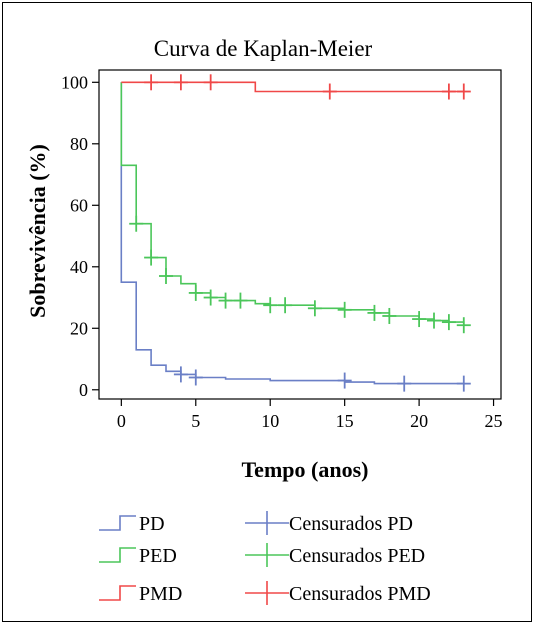 Image resolution: width=536 pixels, height=626 pixels. I want to click on x-tick-label: 10, so click(270, 421).